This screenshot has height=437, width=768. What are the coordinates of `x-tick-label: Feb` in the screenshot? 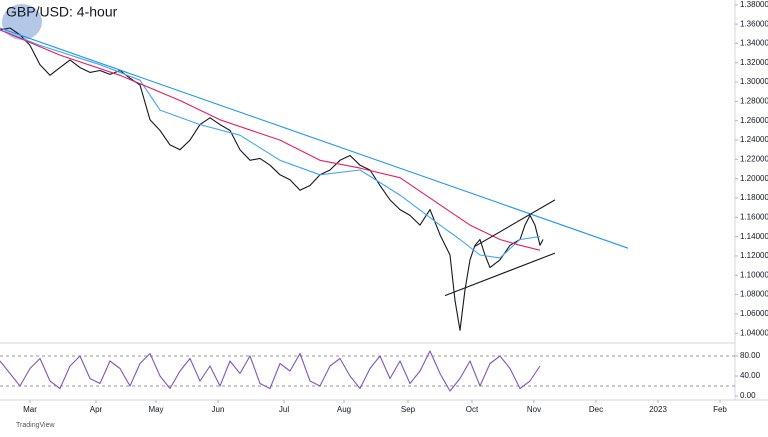 It's located at (720, 409).